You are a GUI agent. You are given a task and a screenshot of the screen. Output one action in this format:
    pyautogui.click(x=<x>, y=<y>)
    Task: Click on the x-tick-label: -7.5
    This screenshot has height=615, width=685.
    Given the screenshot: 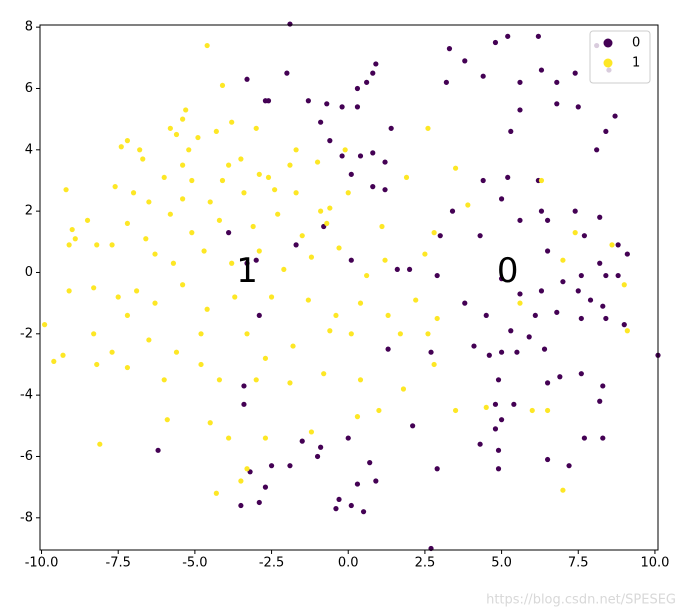 What is the action you would take?
    pyautogui.click(x=118, y=563)
    